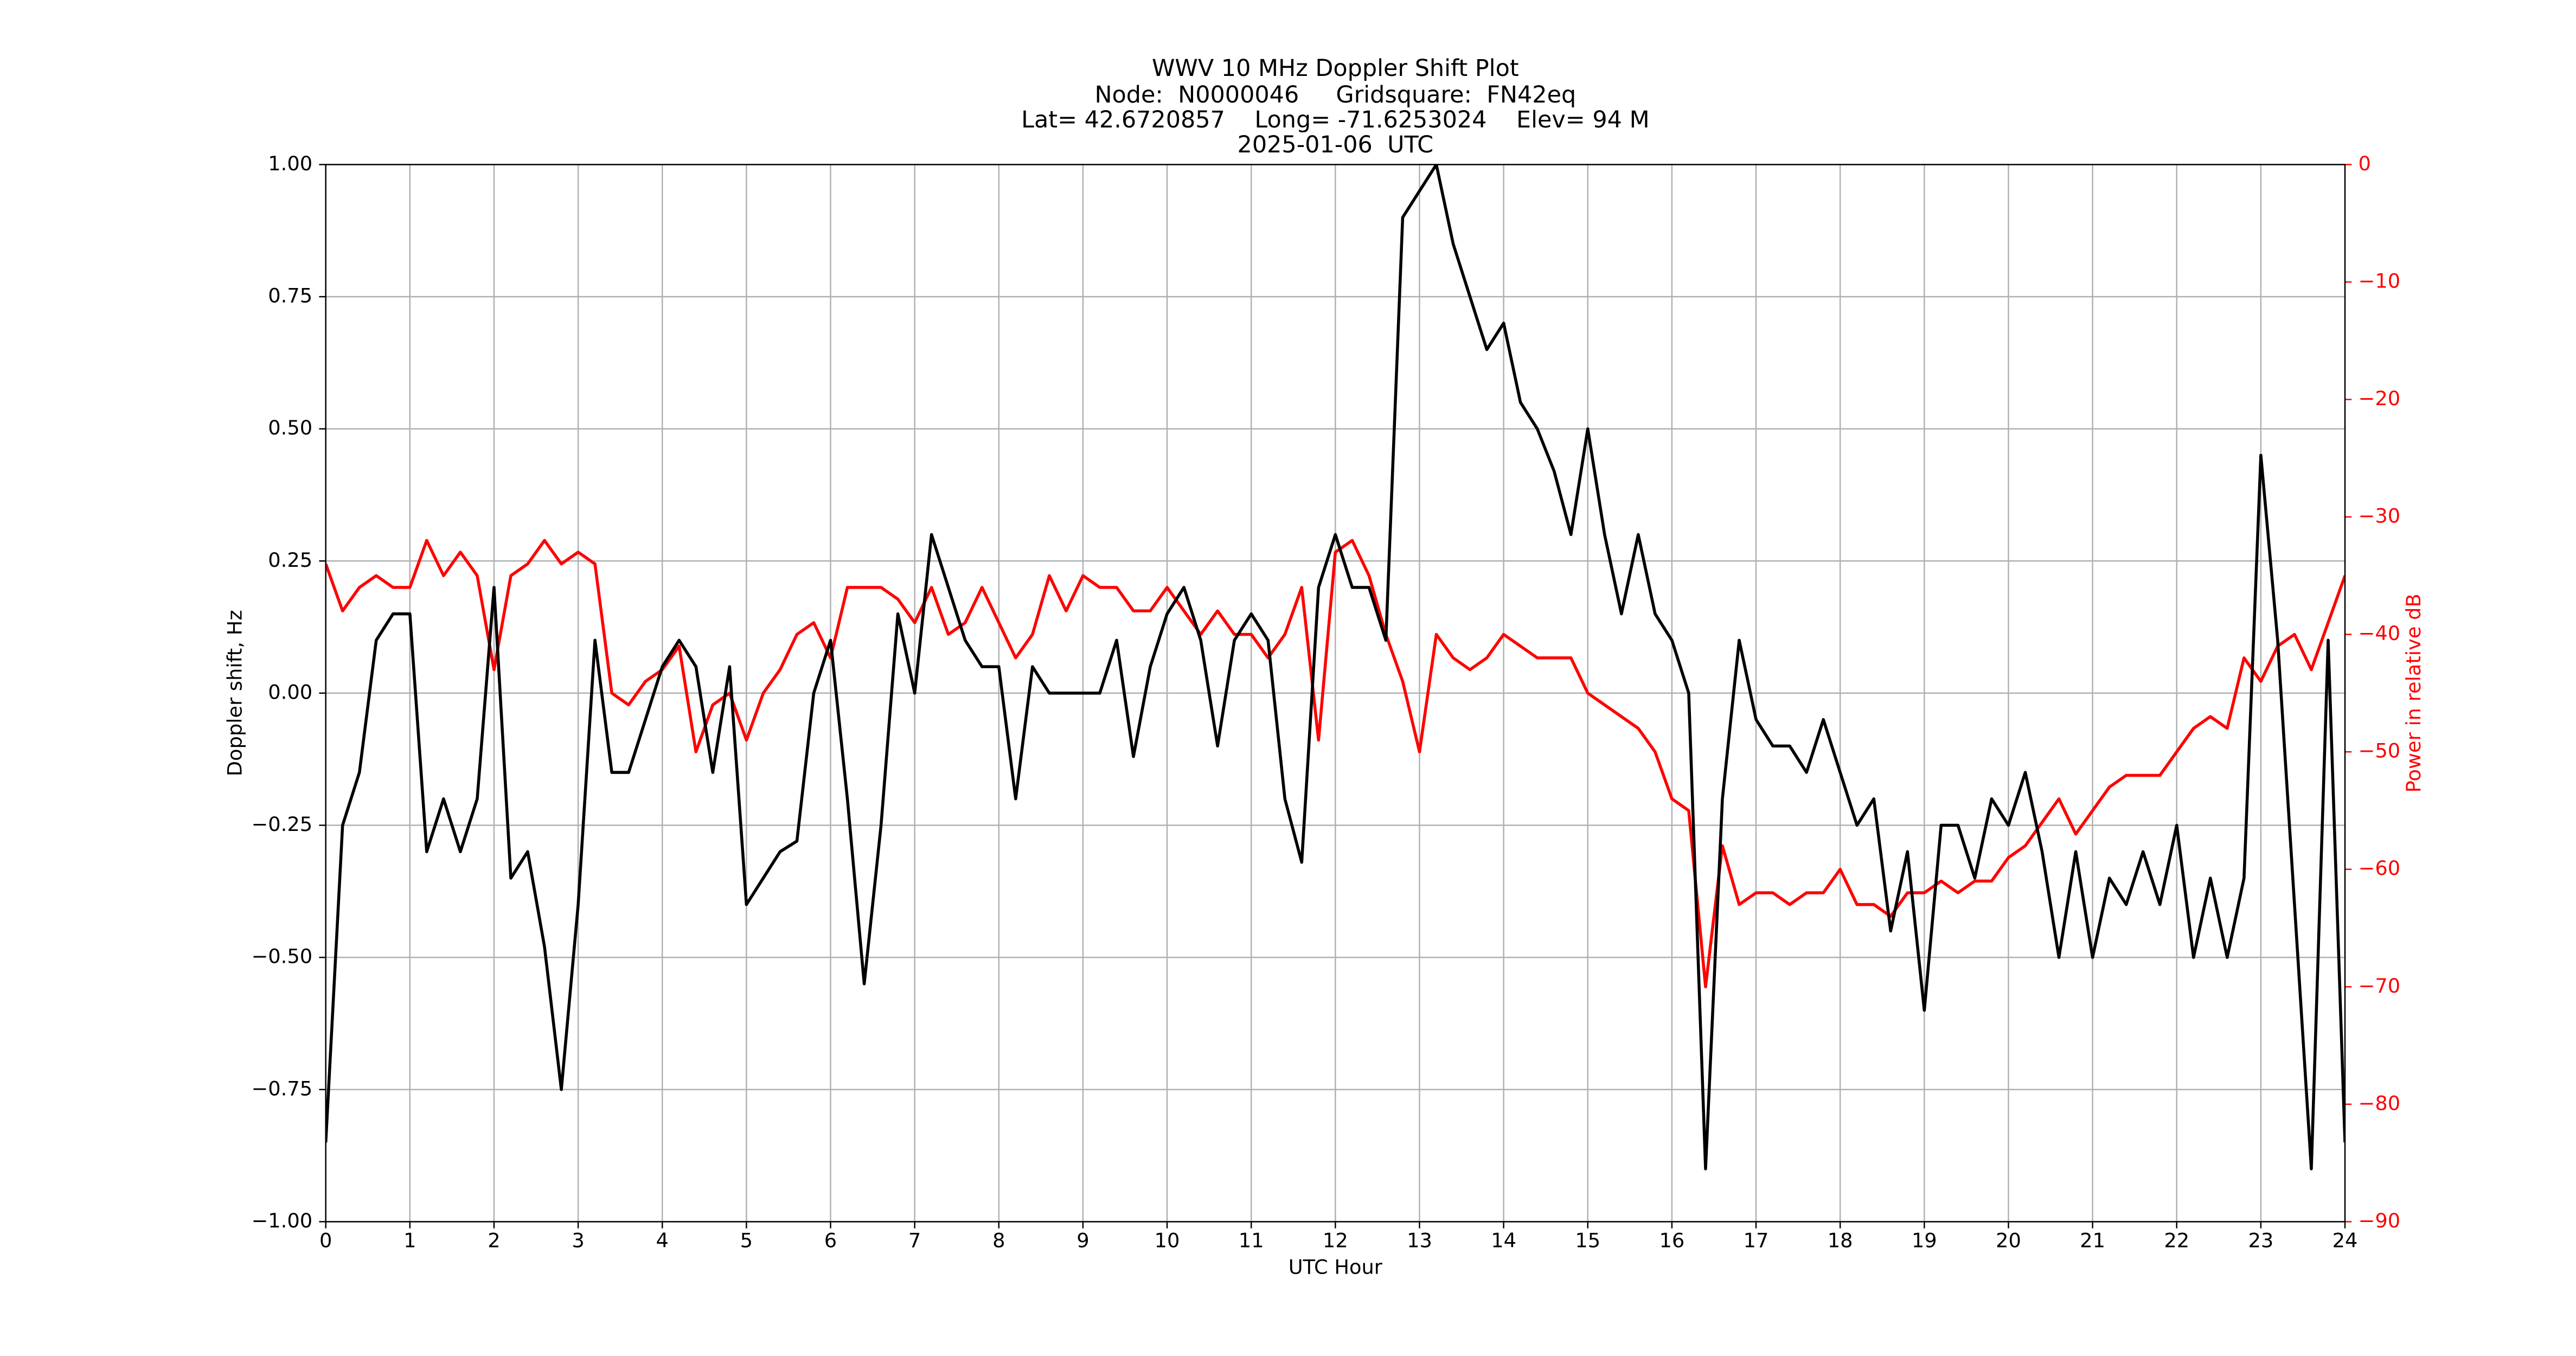 This screenshot has width=2576, height=1356. Describe the element at coordinates (1167, 1240) in the screenshot. I see `x-tick-label: 10` at that location.